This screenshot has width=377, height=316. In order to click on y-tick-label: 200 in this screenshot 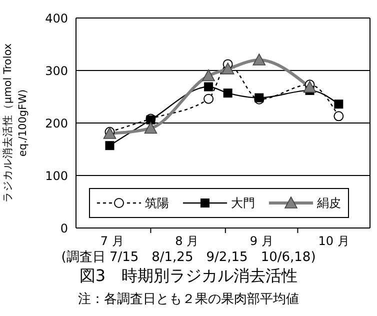, I will do `click(56, 123)`.